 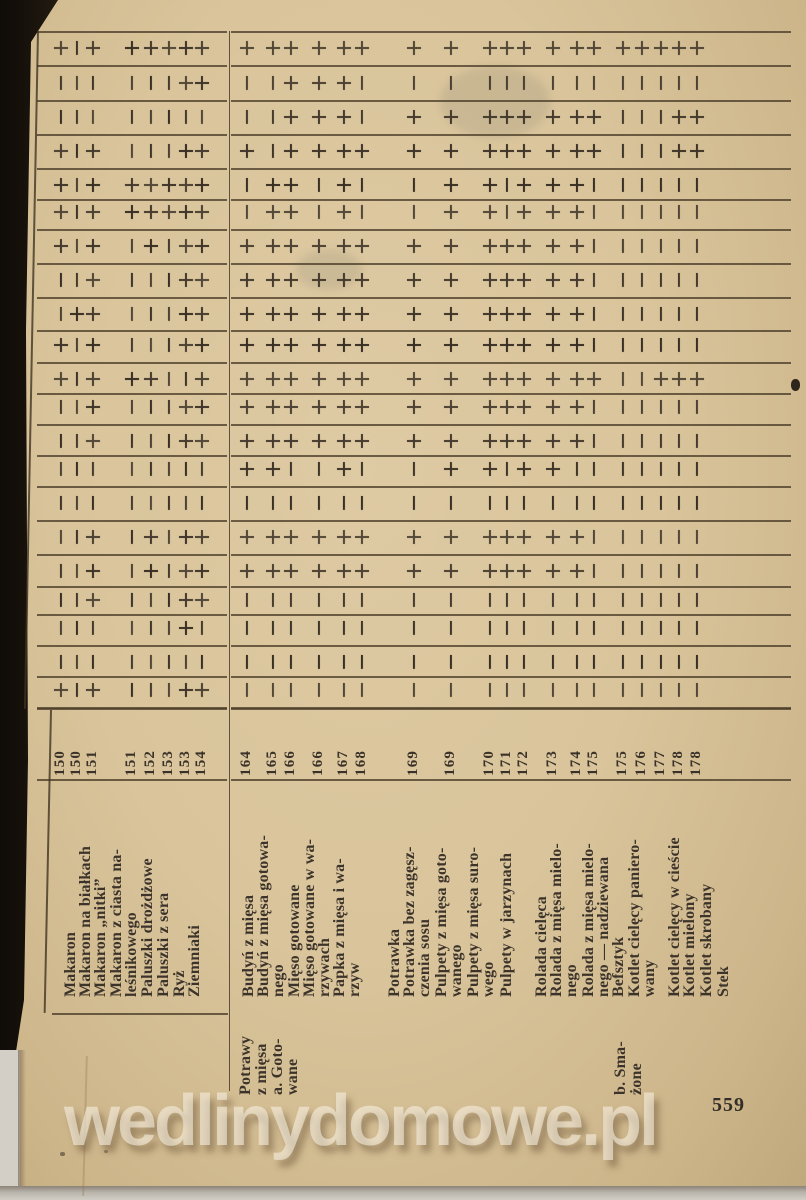 What do you see at coordinates (194, 960) in the screenshot?
I see `dish-label-line: Ziemniaki` at bounding box center [194, 960].